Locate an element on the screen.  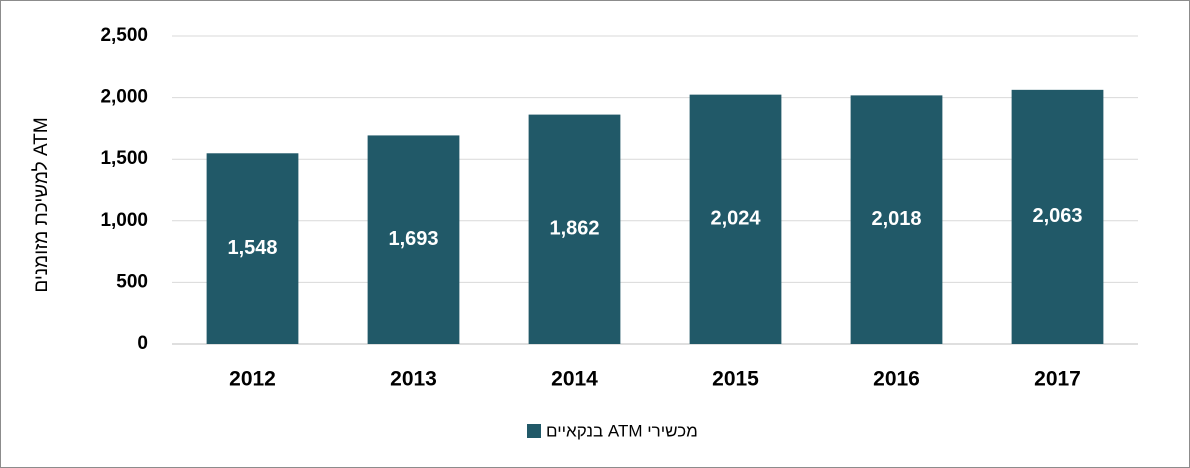
value-label: 1,548 is located at coordinates (252, 248).